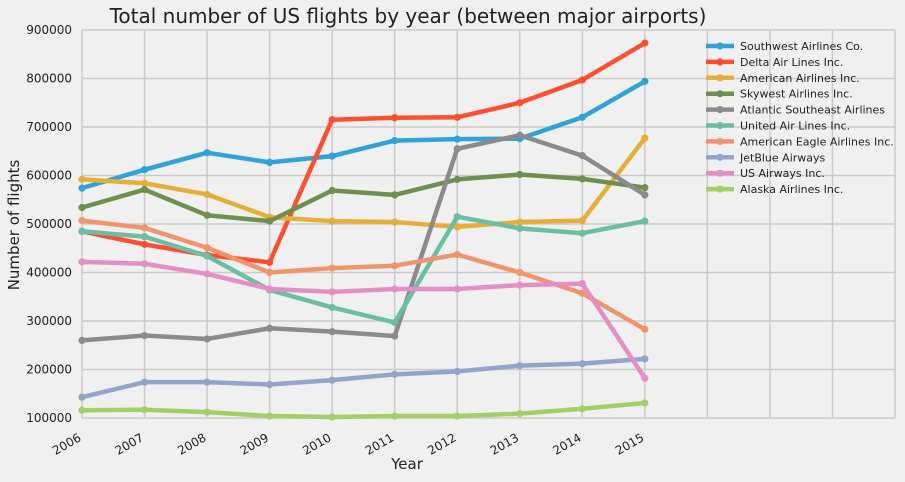 The height and width of the screenshot is (482, 905). What do you see at coordinates (129, 443) in the screenshot?
I see `x-tick-label: 2007` at bounding box center [129, 443].